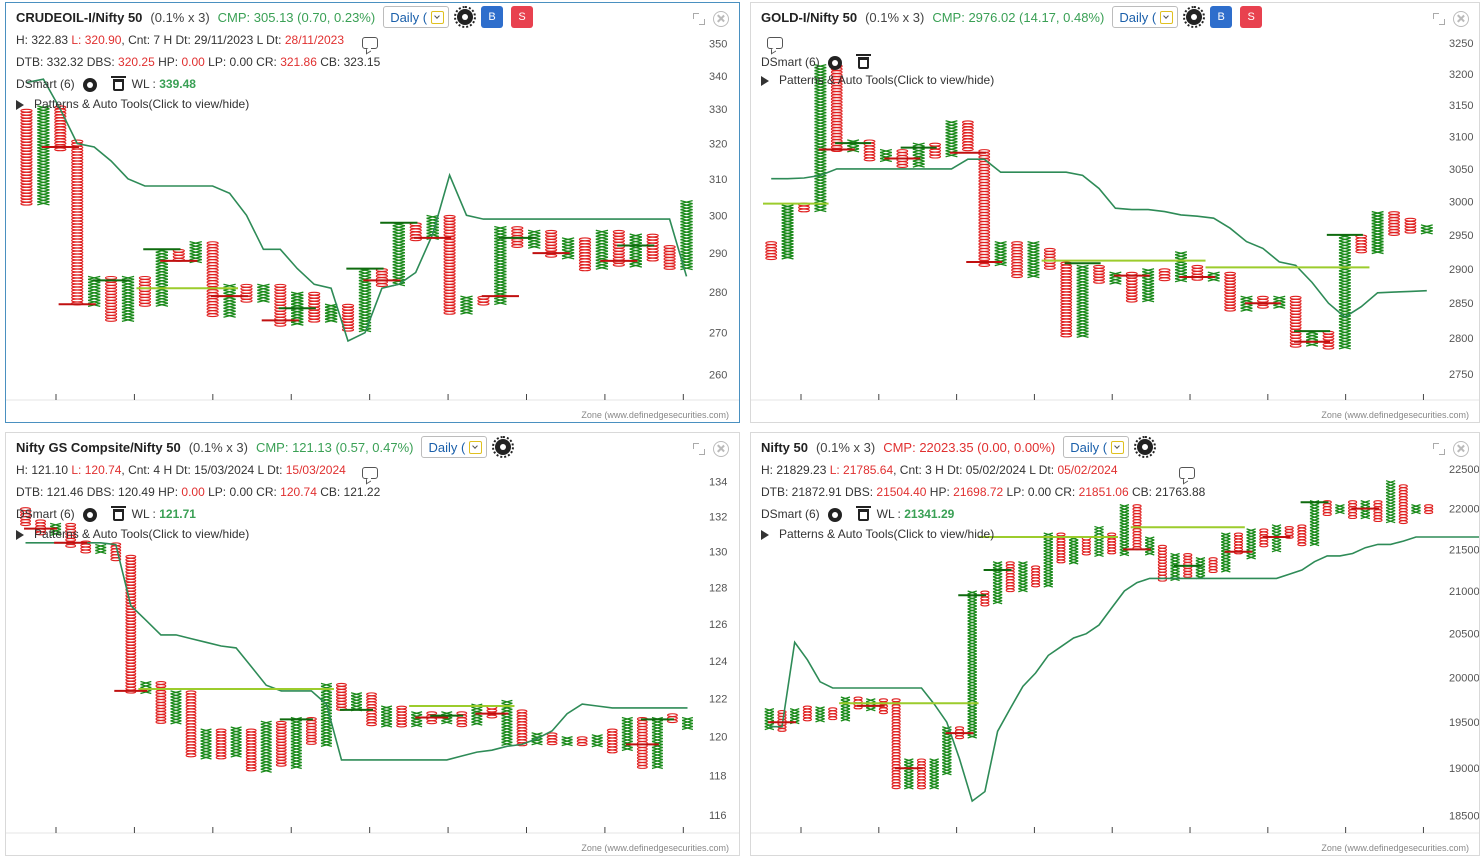 This screenshot has height=858, width=1482. What do you see at coordinates (1461, 236) in the screenshot?
I see `y-axis-tick-label: 2950` at bounding box center [1461, 236].